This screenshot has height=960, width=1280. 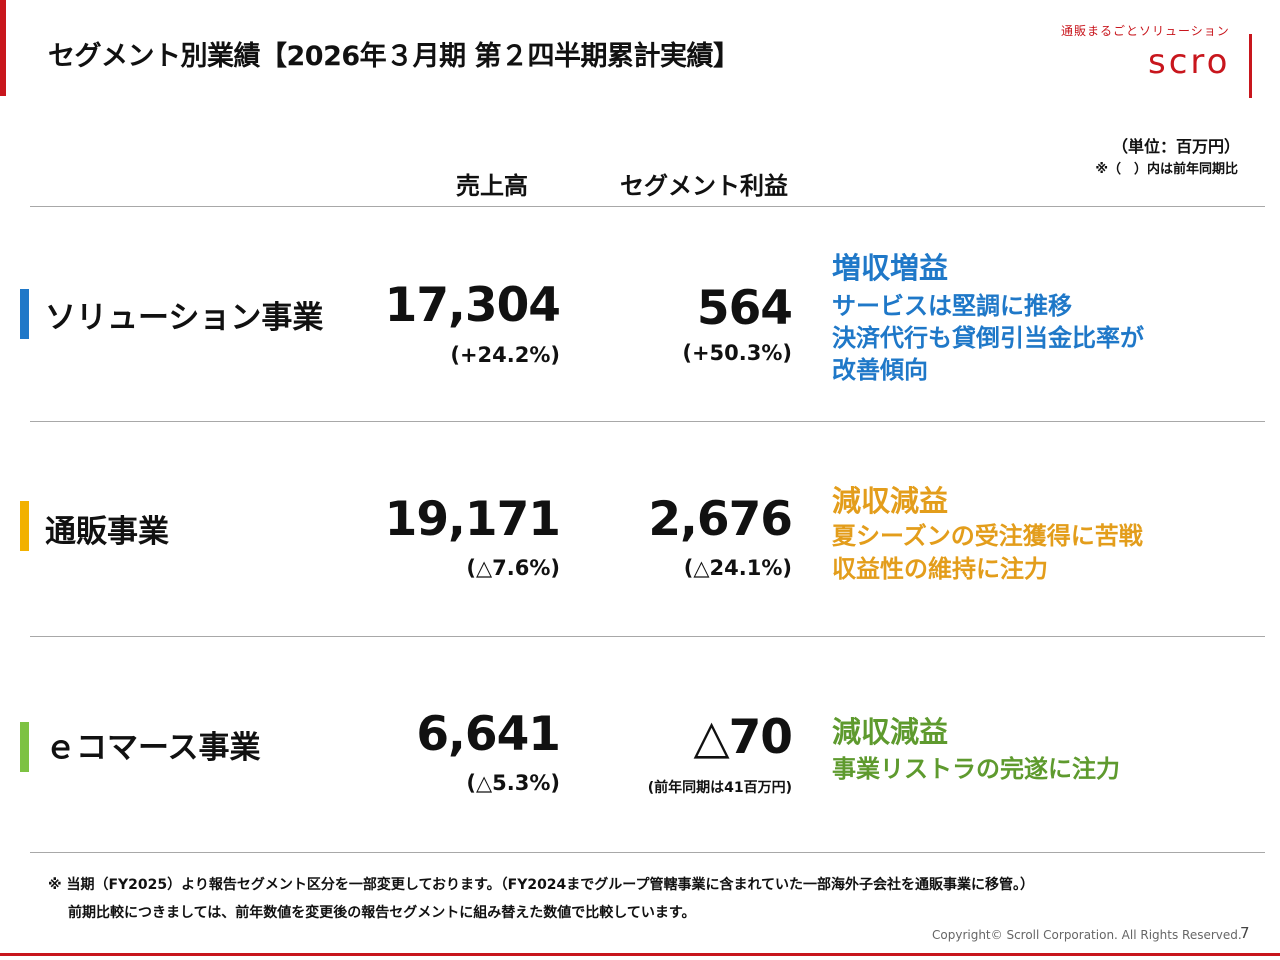 I want to click on column-header-profit: セグメント利益, so click(x=704, y=186).